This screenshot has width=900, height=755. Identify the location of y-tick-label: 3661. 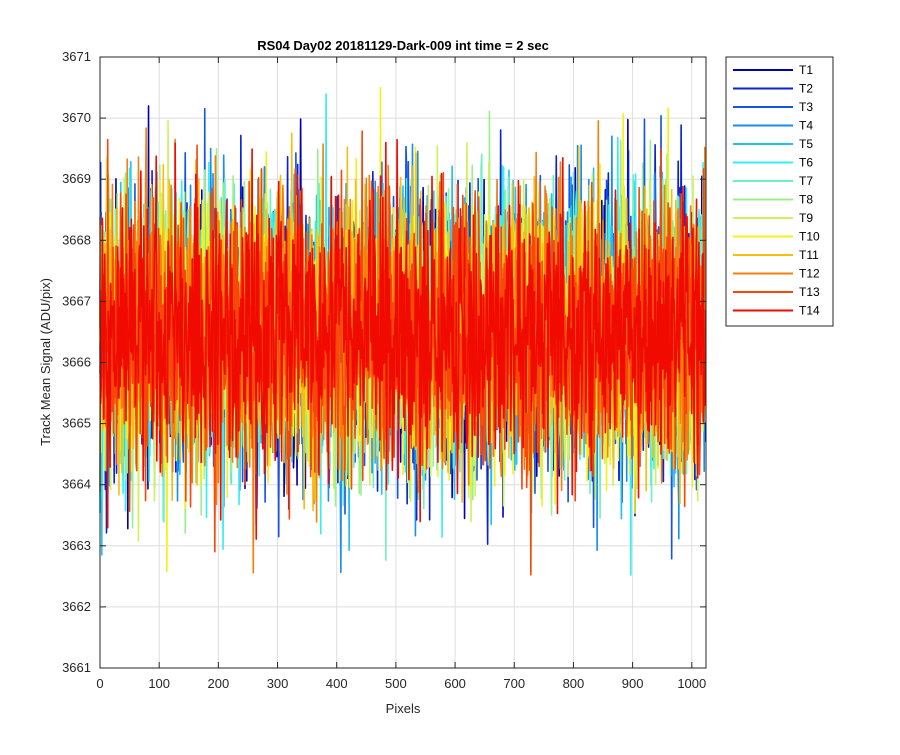
(76, 667).